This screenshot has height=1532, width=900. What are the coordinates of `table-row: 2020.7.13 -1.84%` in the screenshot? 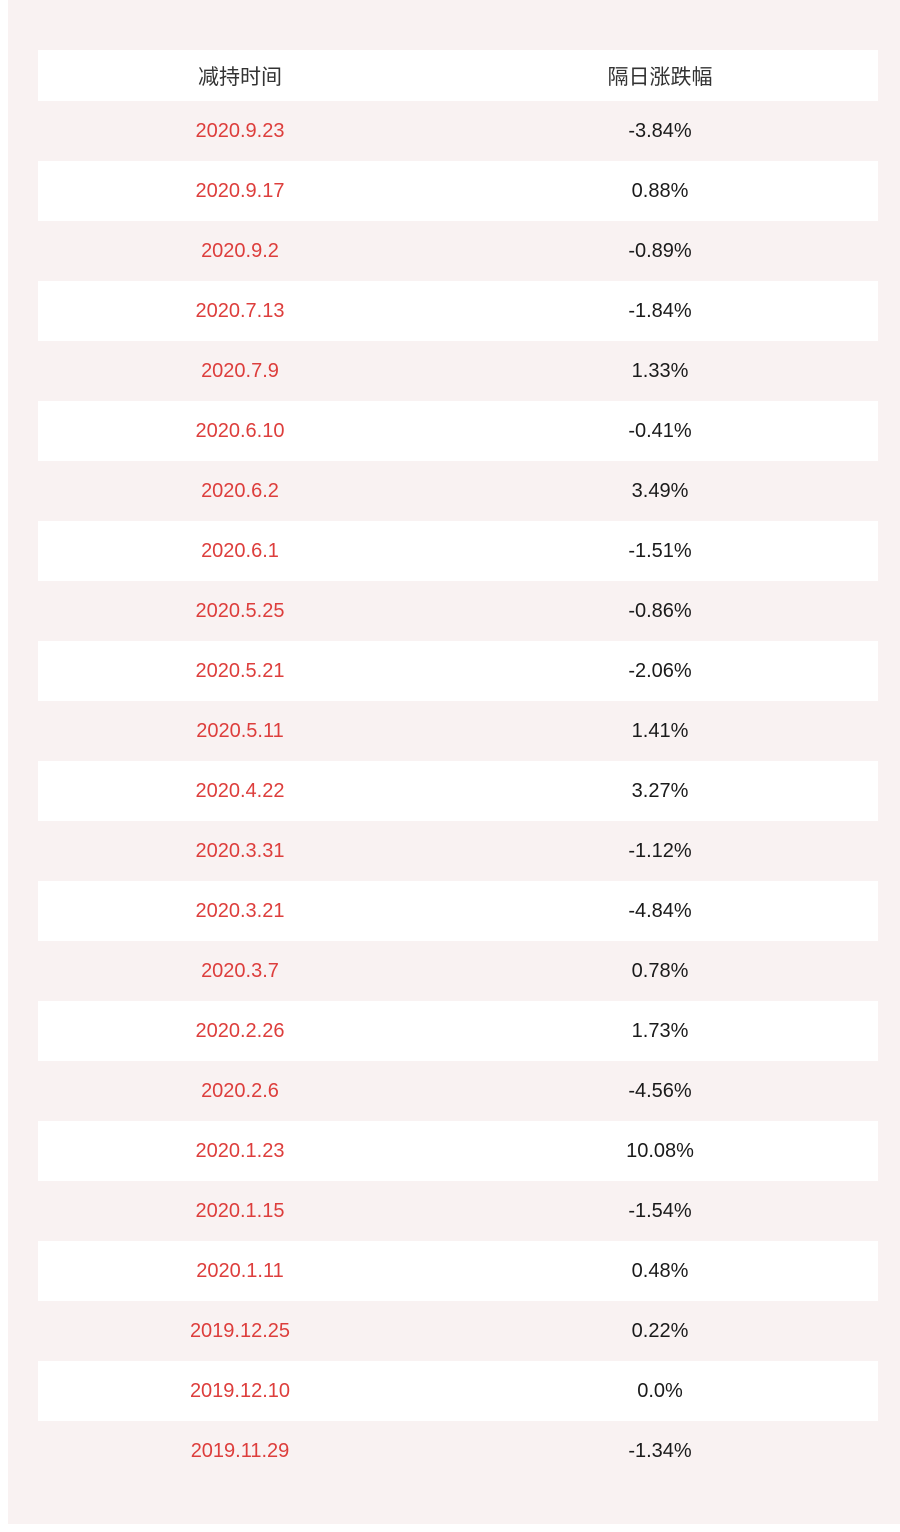 It's located at (458, 311).